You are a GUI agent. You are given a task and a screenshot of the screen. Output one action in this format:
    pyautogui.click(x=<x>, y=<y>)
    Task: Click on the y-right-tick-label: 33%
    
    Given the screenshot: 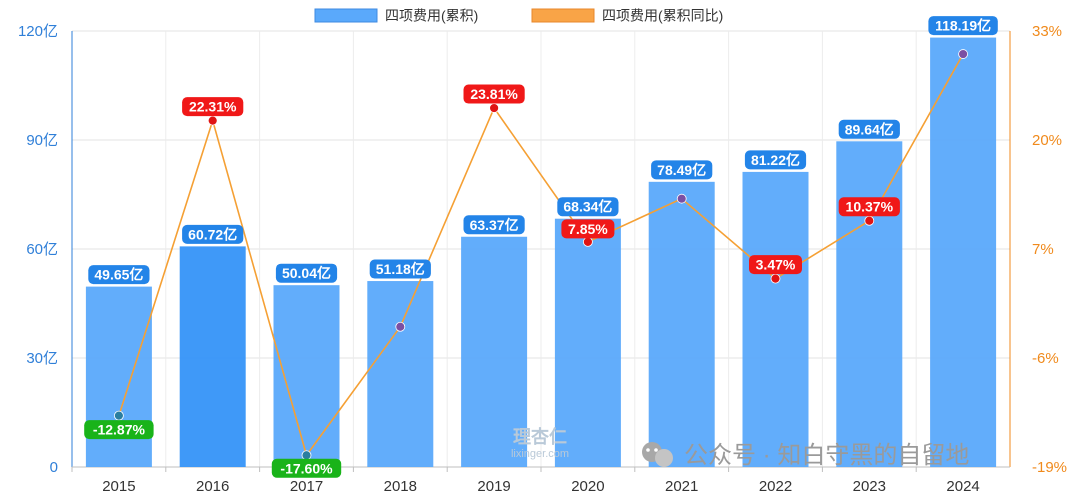 What is the action you would take?
    pyautogui.click(x=1047, y=31)
    